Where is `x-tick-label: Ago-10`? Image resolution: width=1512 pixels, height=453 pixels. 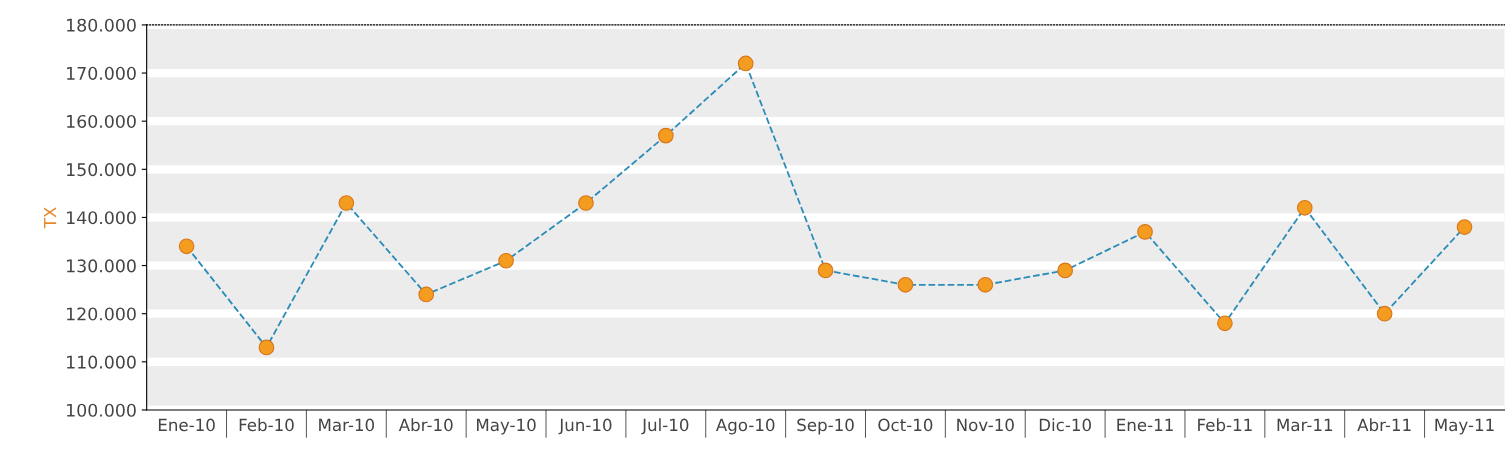 x-tick-label: Ago-10 is located at coordinates (745, 426).